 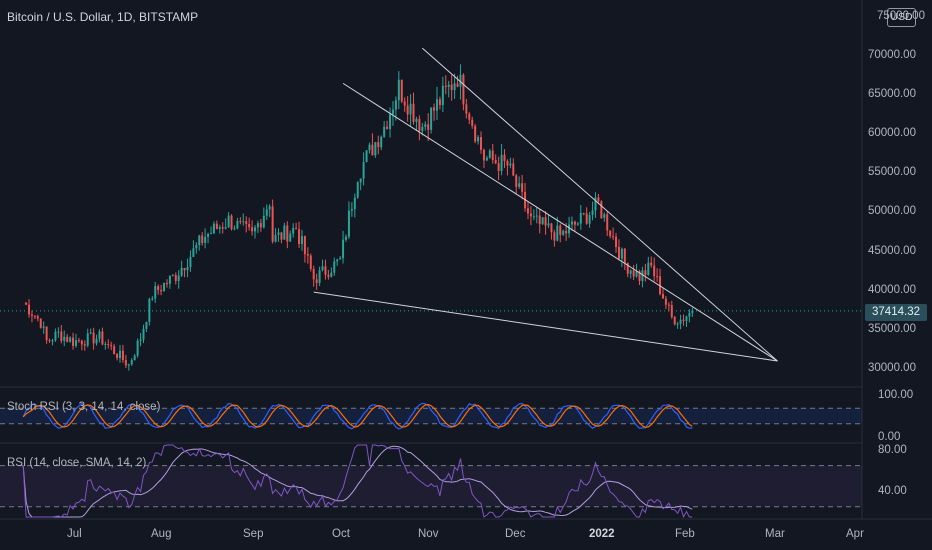 What do you see at coordinates (892, 450) in the screenshot?
I see `rsi-scale-top: 80.00` at bounding box center [892, 450].